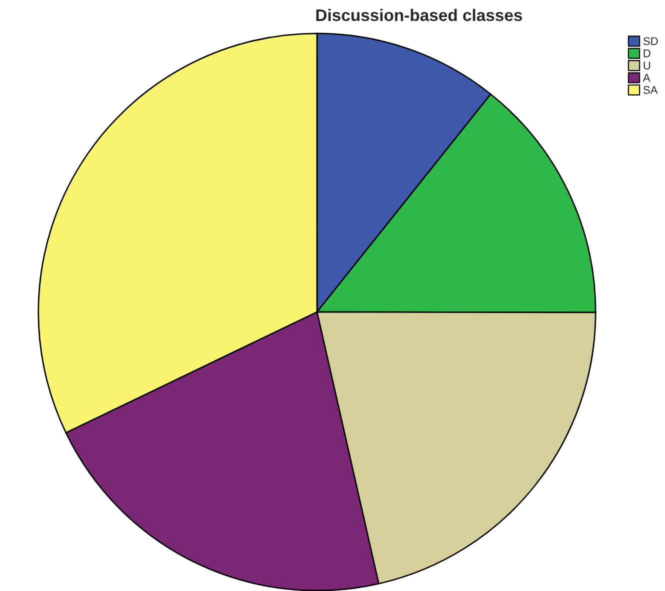  Describe the element at coordinates (650, 90) in the screenshot. I see `legend-label: SA` at that location.